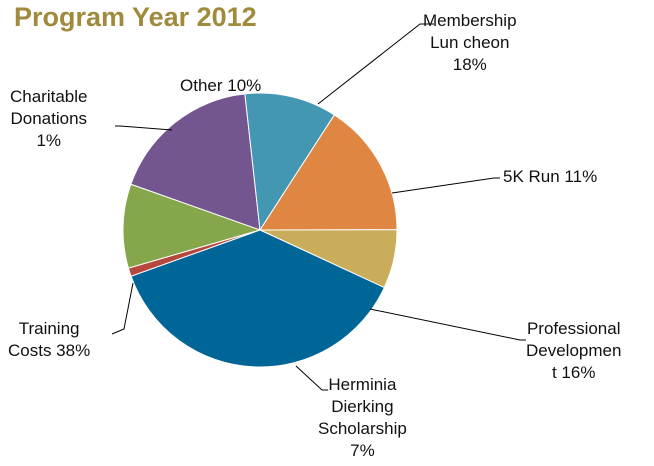 The height and width of the screenshot is (466, 654). Describe the element at coordinates (221, 85) in the screenshot. I see `label-other: Other 10%` at that location.